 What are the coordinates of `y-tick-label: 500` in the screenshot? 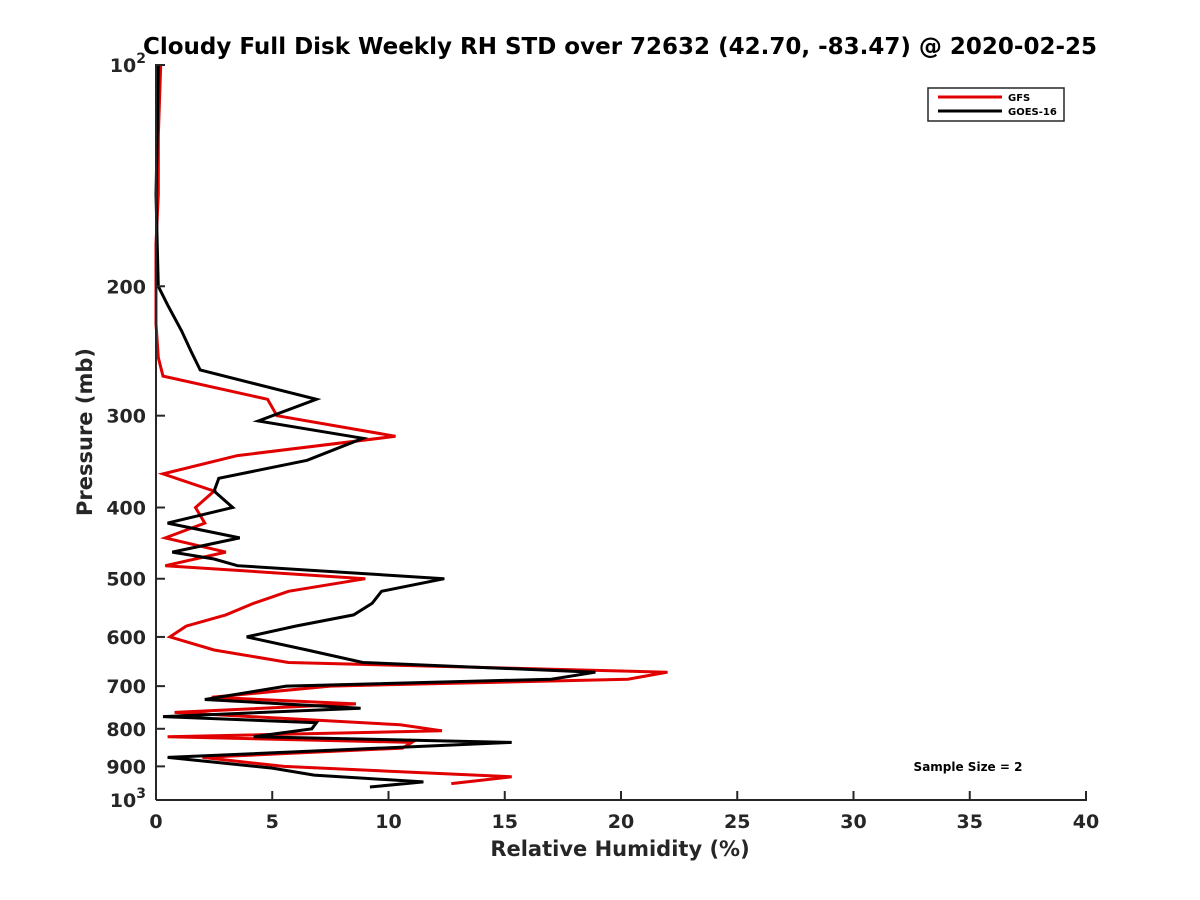 It's located at (126, 580).